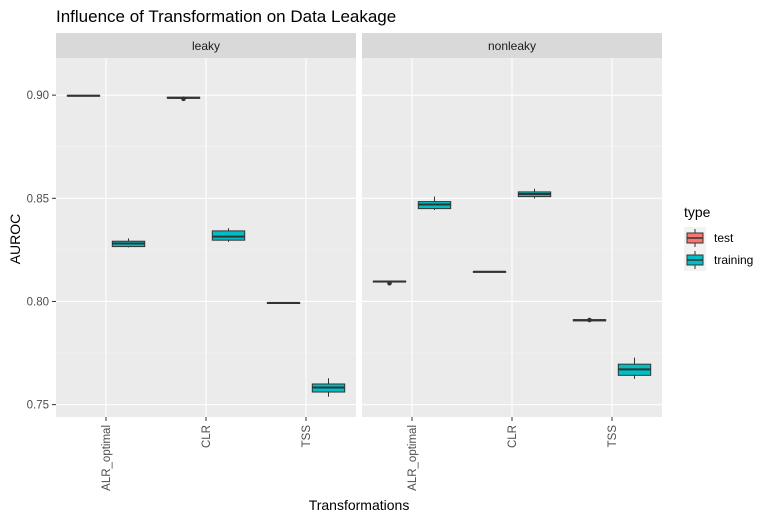 This screenshot has height=520, width=771. Describe the element at coordinates (359, 505) in the screenshot. I see `x-axis-title: Transformations` at that location.